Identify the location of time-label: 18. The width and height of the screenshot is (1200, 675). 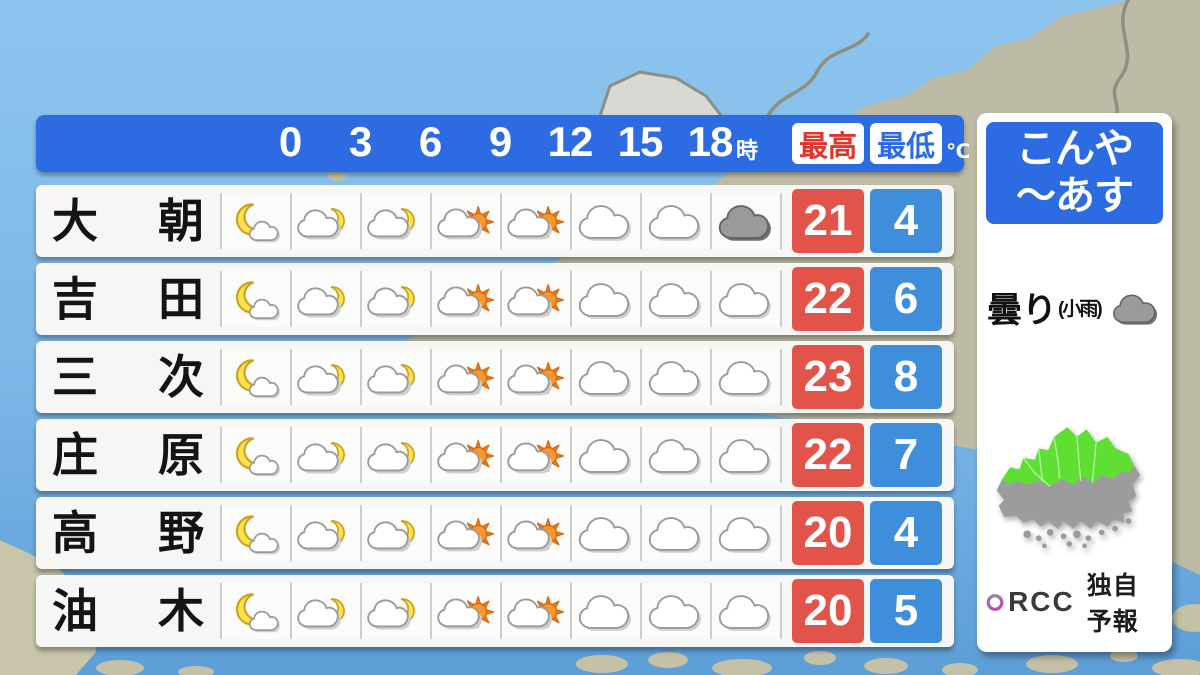
(710, 141).